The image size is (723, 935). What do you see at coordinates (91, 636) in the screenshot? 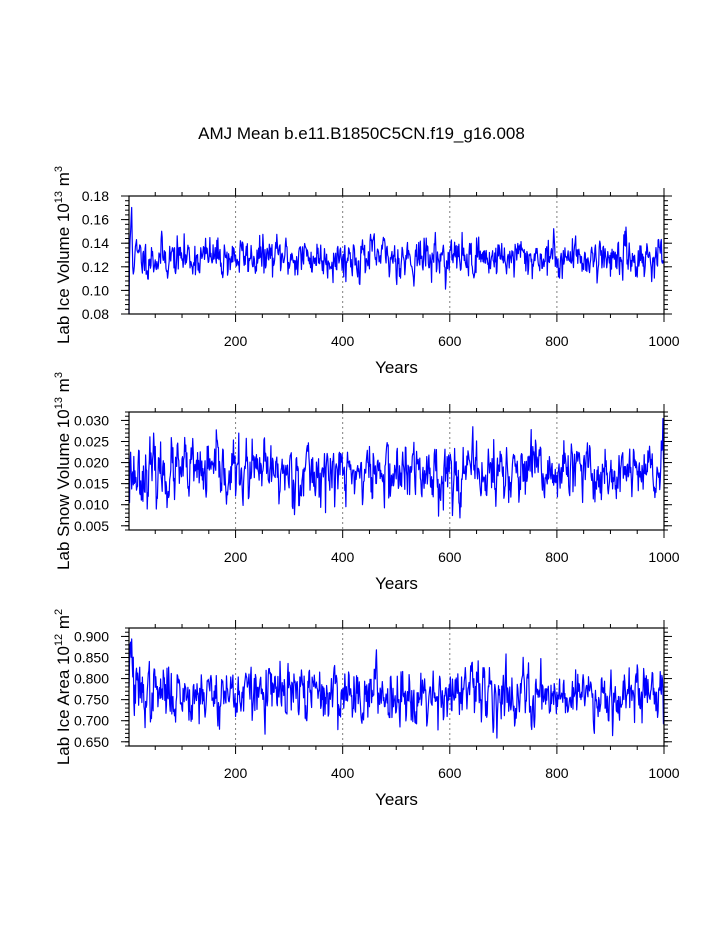
I see `y-tick-label: 0.900` at bounding box center [91, 636].